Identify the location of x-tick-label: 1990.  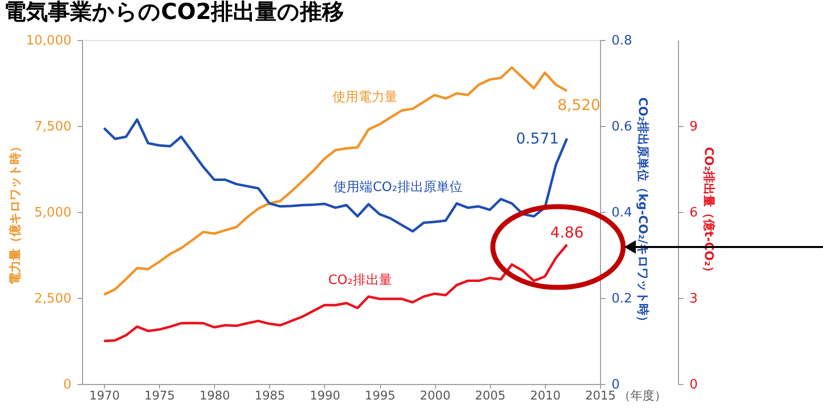
(325, 395).